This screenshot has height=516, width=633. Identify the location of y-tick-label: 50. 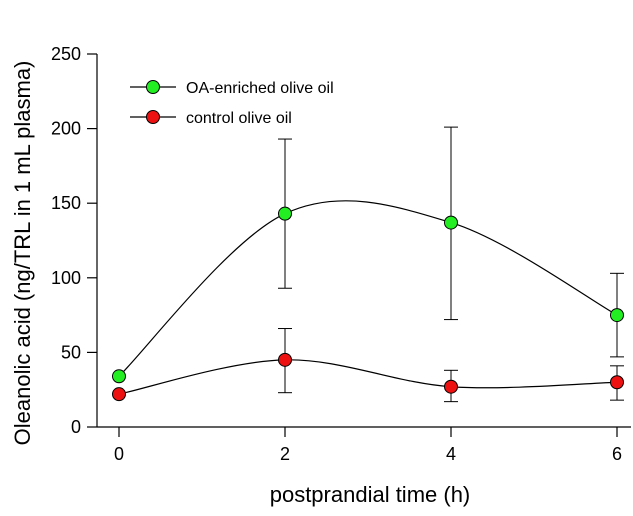
(71, 352).